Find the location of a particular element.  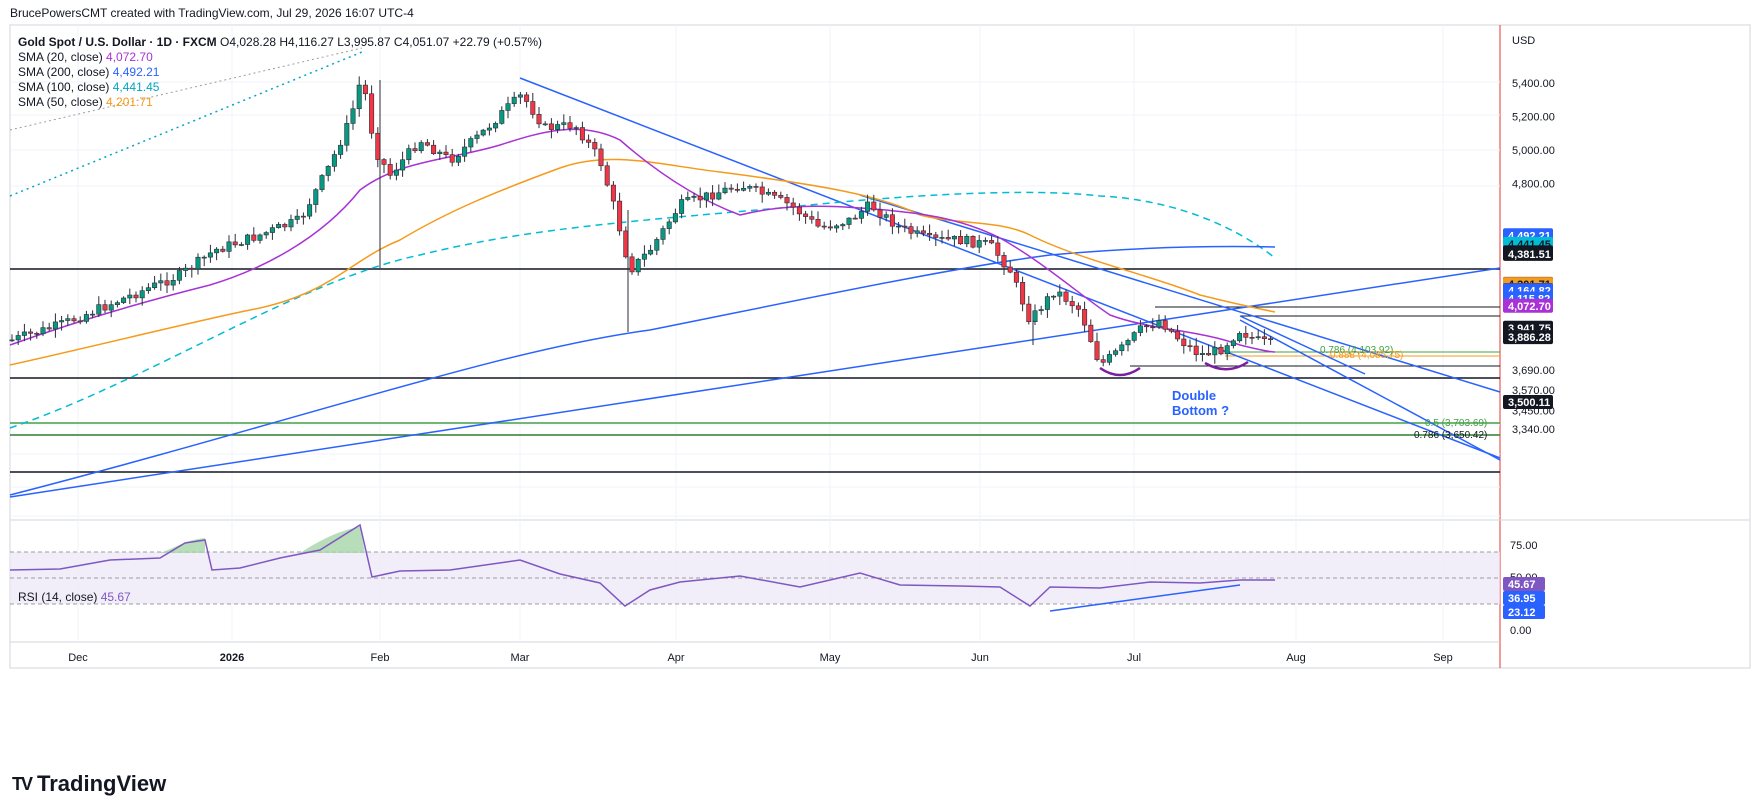

currency-label: USD is located at coordinates (1523, 41).